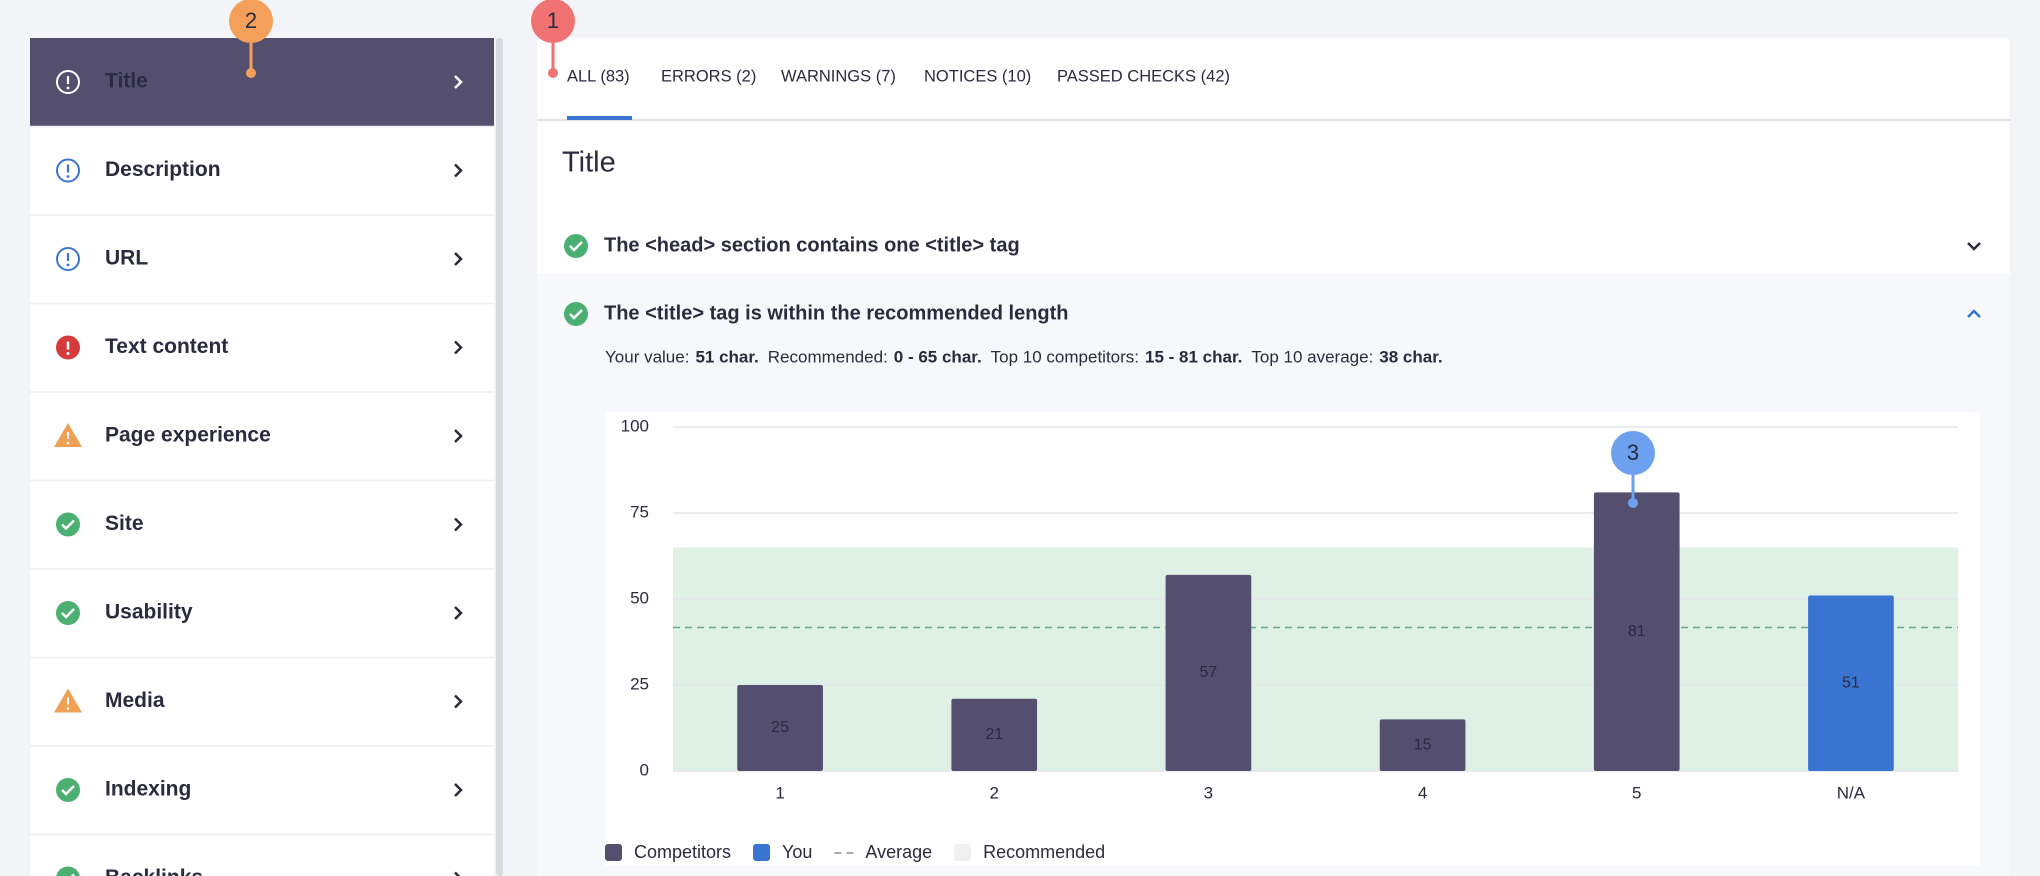 The height and width of the screenshot is (876, 2040). I want to click on sidebar-item-label: Indexing, so click(148, 789).